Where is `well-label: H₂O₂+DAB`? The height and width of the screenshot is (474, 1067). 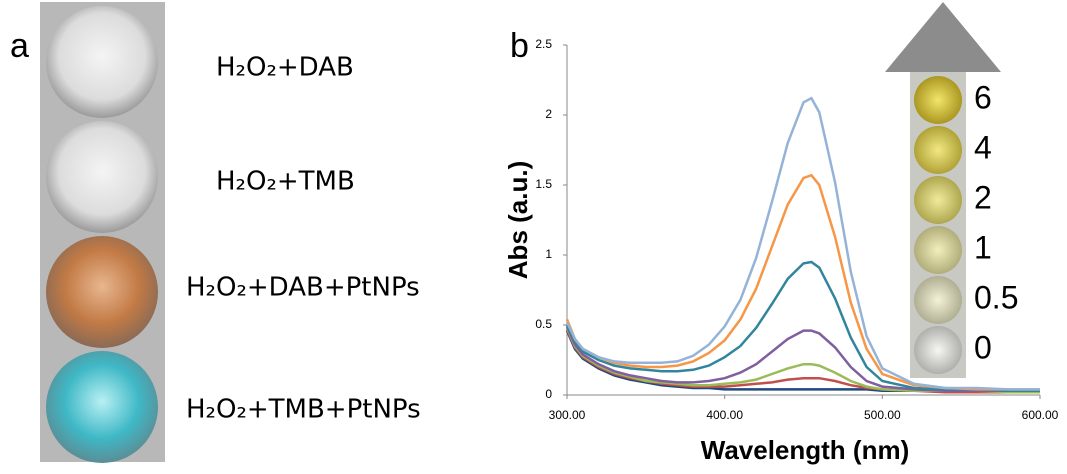 well-label: H₂O₂+DAB is located at coordinates (285, 68).